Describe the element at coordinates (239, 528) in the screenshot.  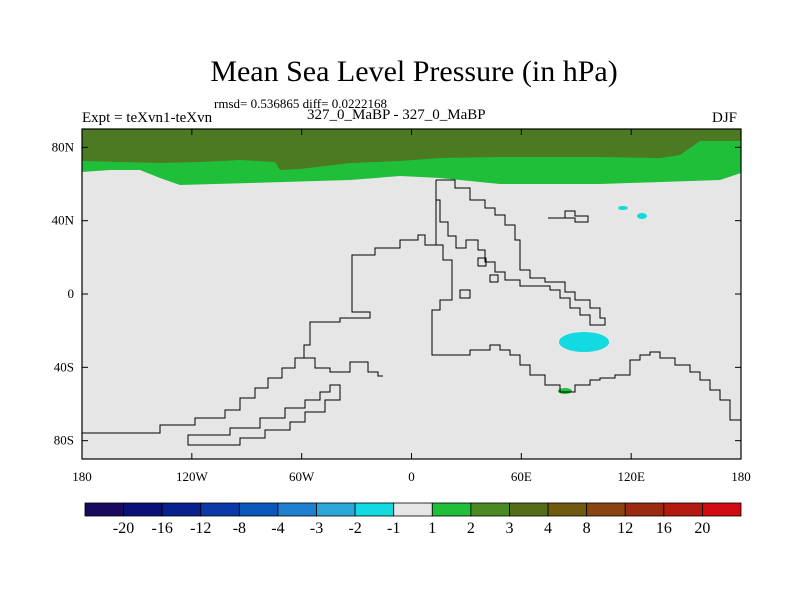
I see `colorbar-label: -8` at that location.